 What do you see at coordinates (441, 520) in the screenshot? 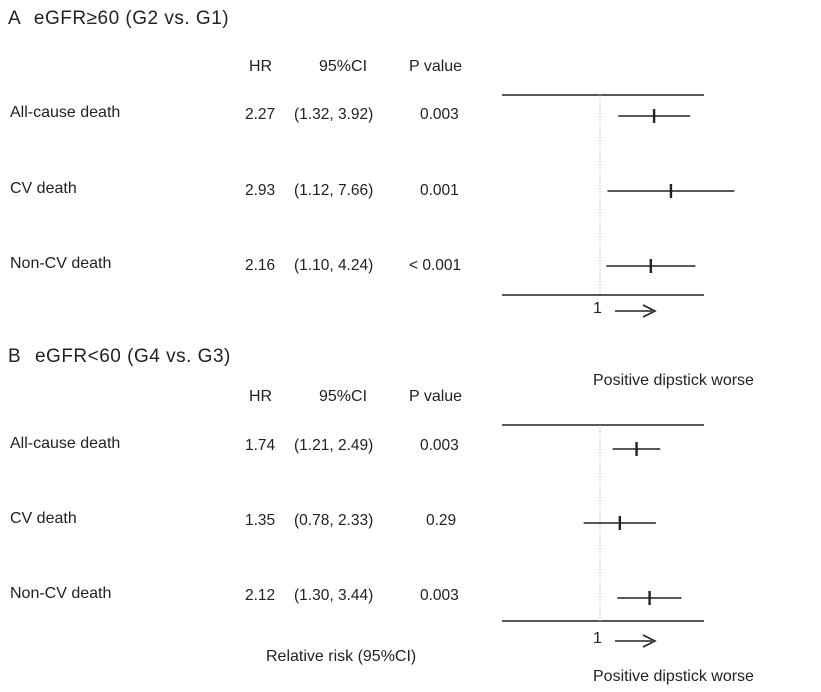
I see `panel-b-row-p: 0.29` at bounding box center [441, 520].